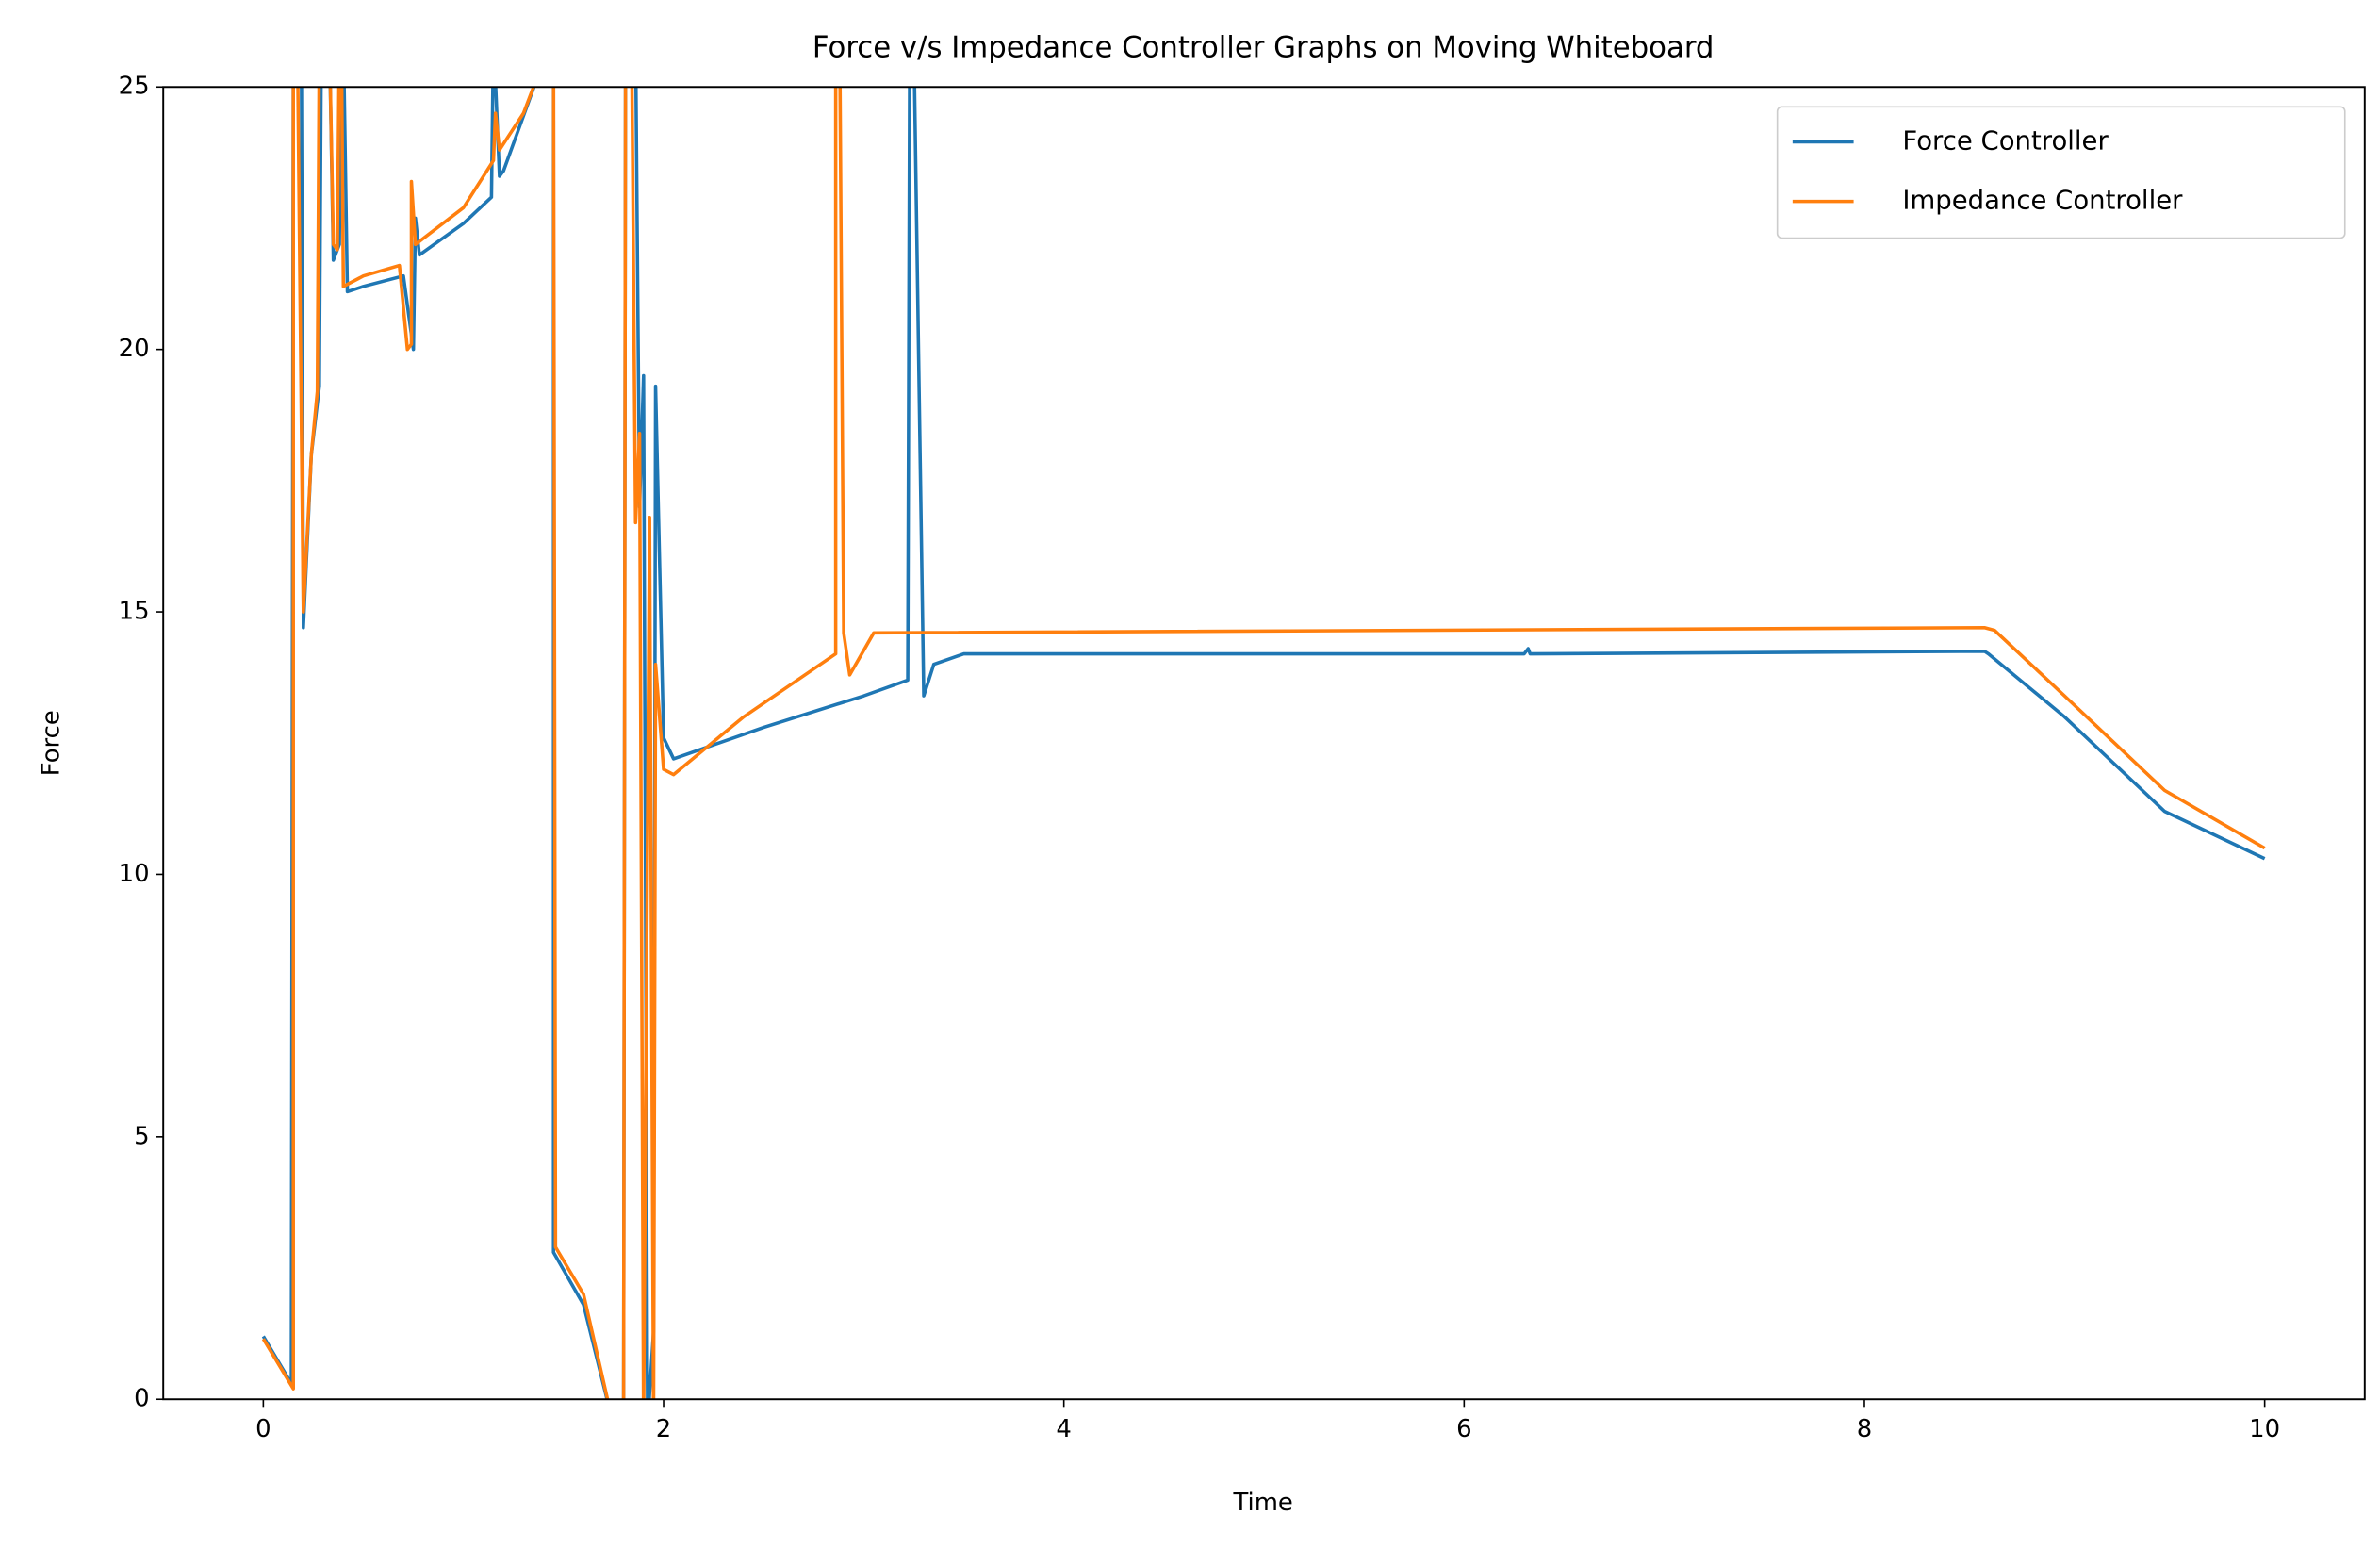 The image size is (2380, 1548). Describe the element at coordinates (2264, 1429) in the screenshot. I see `x-tick-label: 10` at that location.